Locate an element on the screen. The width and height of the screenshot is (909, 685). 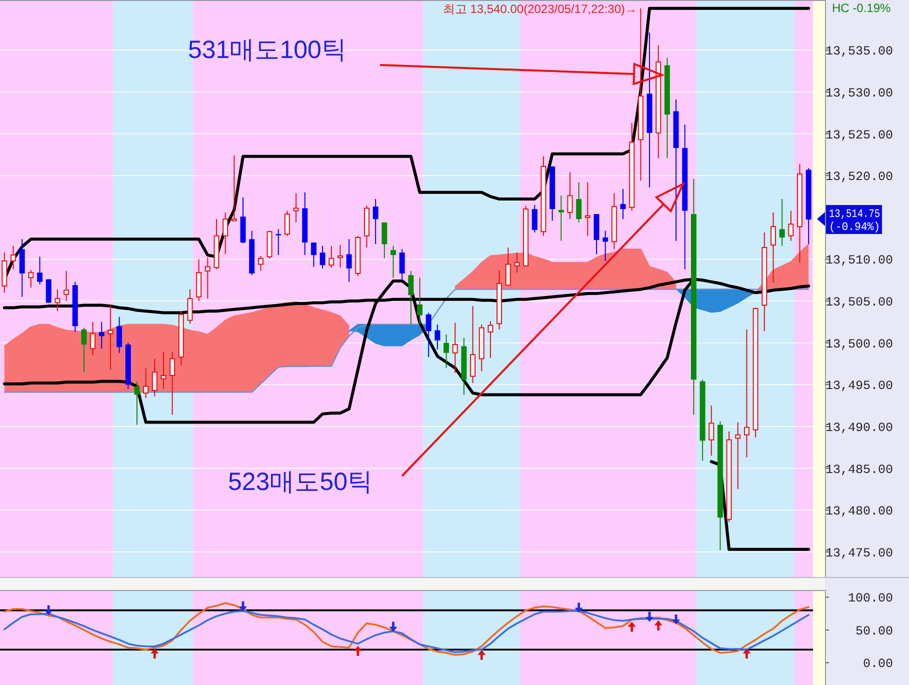
y-tick-label: 13,495.00 is located at coordinates (859, 386).